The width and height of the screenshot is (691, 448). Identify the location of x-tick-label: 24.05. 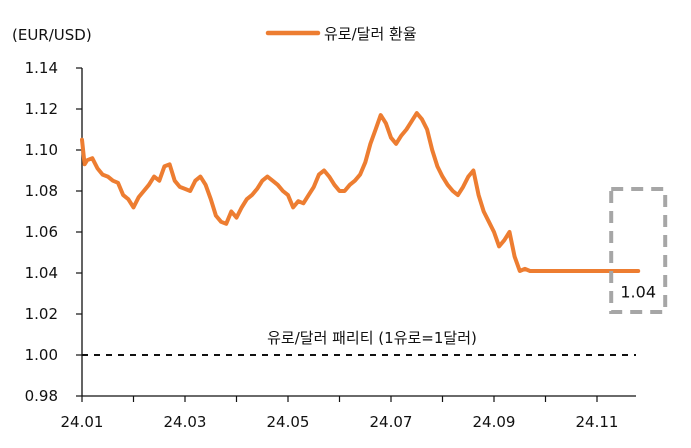
(288, 422).